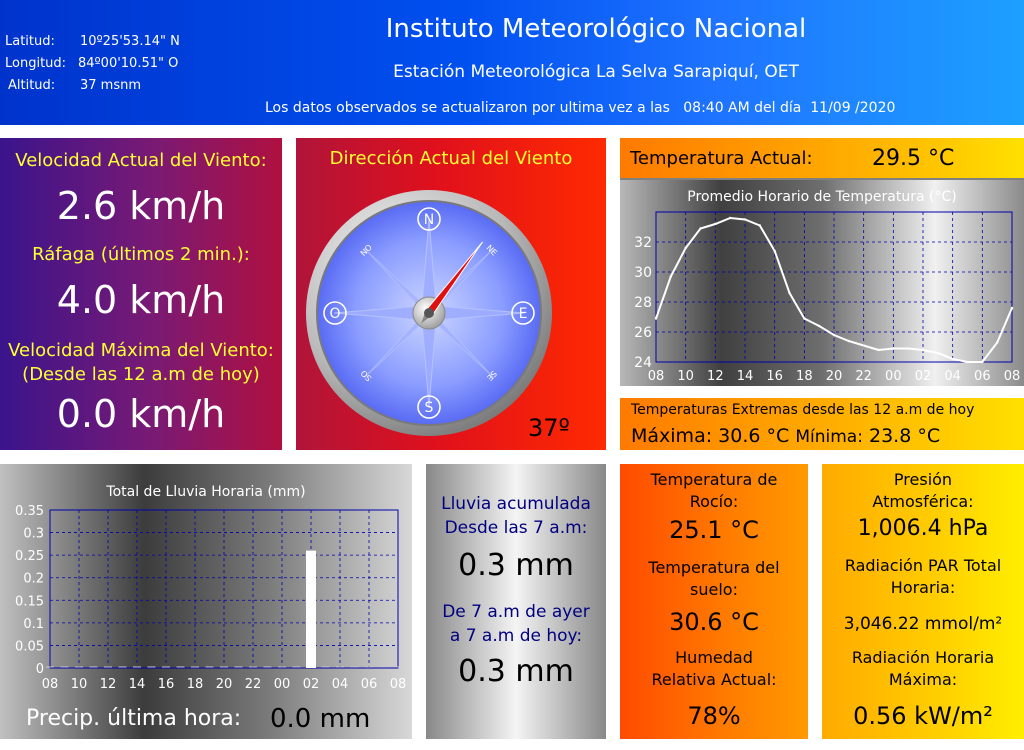 The height and width of the screenshot is (750, 1024). What do you see at coordinates (714, 679) in the screenshot?
I see `humidity-label-b: Relativa Actual:` at bounding box center [714, 679].